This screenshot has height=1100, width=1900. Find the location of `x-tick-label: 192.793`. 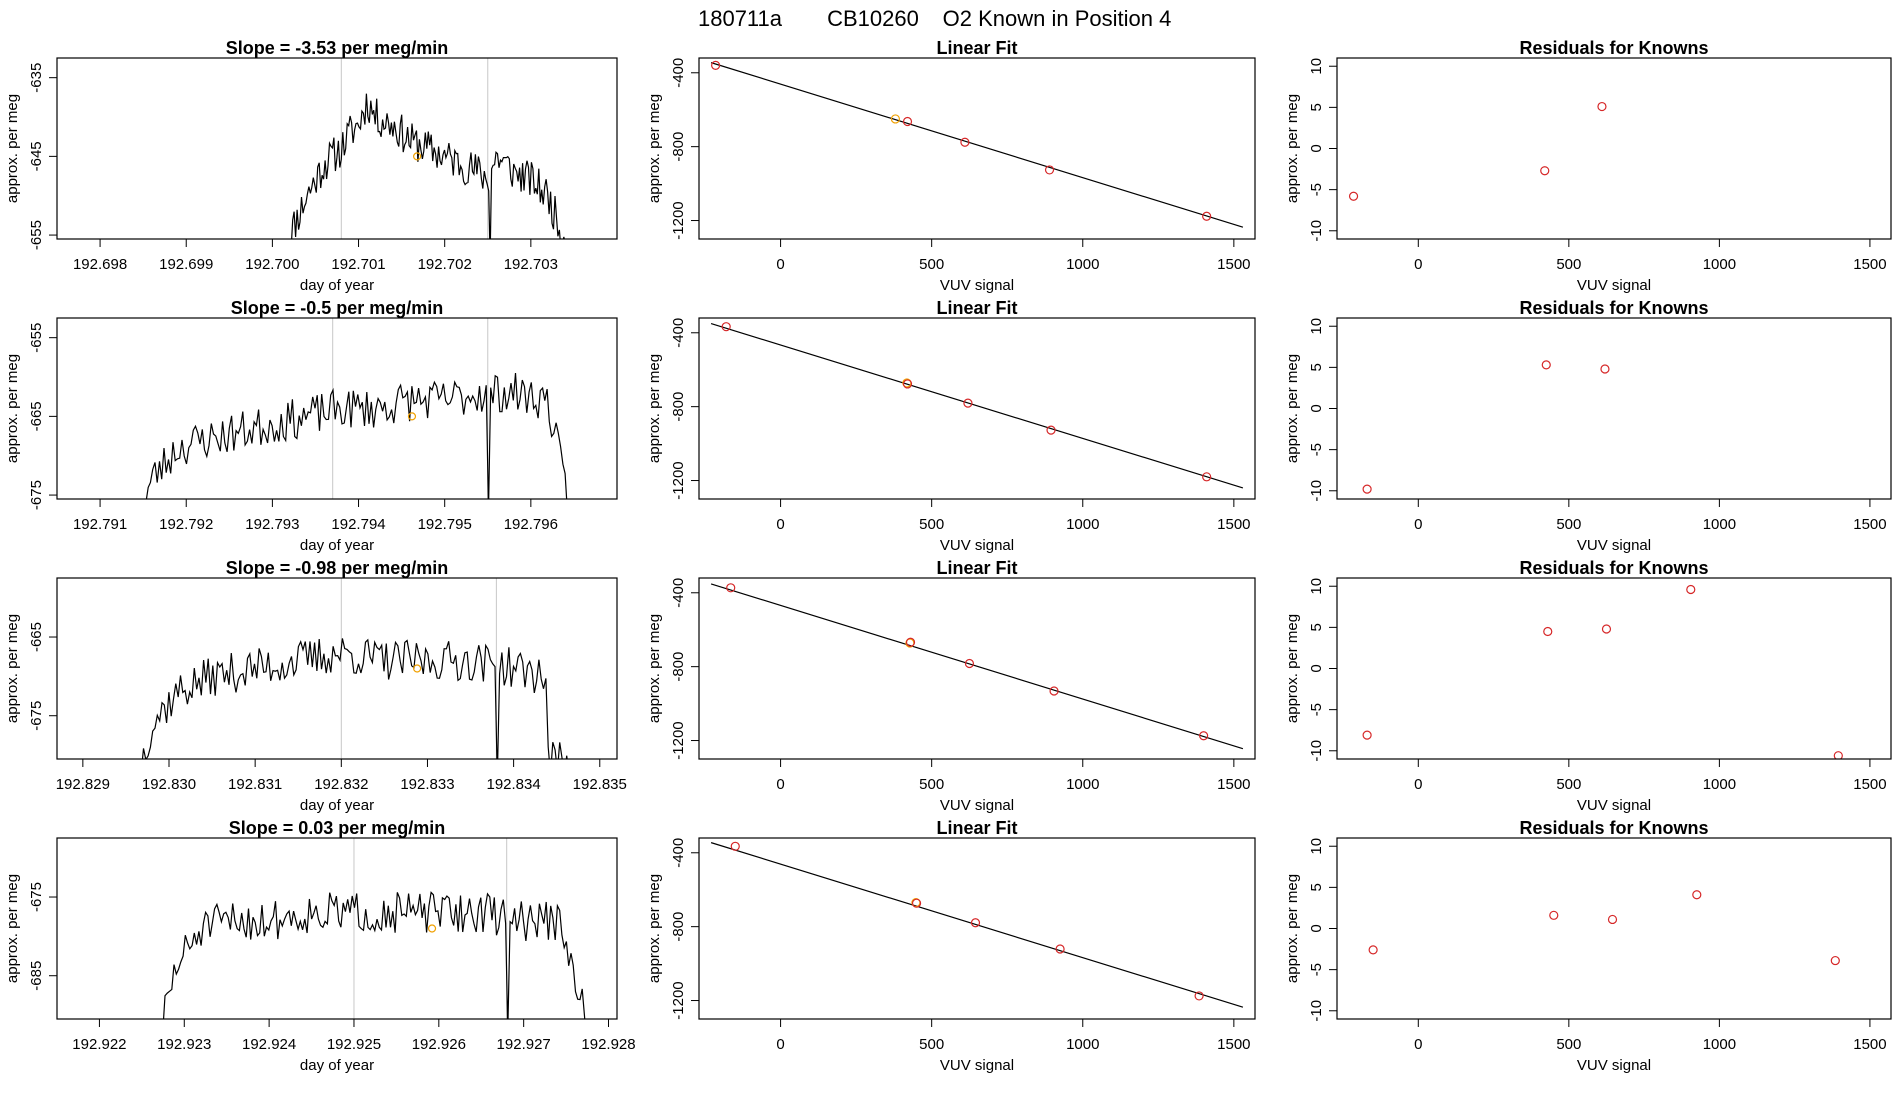

x-tick-label: 192.793 is located at coordinates (272, 524).